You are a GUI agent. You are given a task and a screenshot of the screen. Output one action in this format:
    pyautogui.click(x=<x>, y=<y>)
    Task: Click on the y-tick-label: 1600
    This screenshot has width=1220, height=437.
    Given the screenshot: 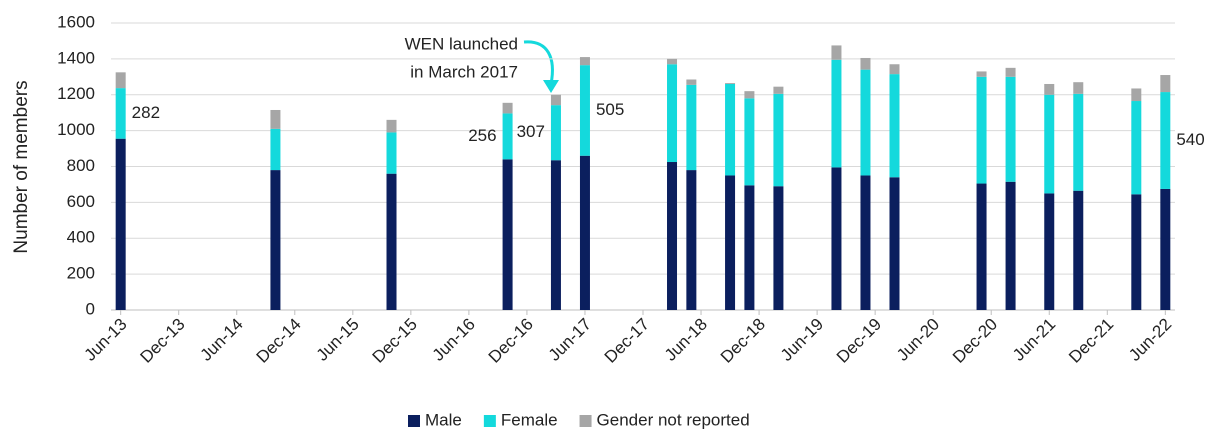 What is the action you would take?
    pyautogui.click(x=76, y=21)
    